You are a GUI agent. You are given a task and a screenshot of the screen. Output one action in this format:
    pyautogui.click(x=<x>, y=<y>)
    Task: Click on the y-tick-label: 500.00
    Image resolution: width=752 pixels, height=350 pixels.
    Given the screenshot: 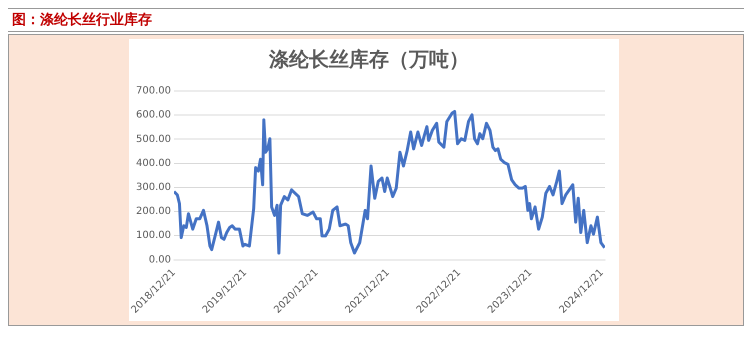 What is the action you would take?
    pyautogui.click(x=153, y=139)
    